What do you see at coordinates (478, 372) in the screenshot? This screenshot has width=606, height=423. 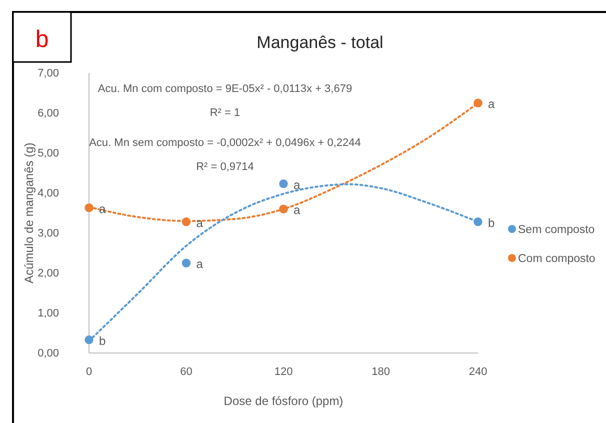 I see `x-tick-label: 240` at bounding box center [478, 372].